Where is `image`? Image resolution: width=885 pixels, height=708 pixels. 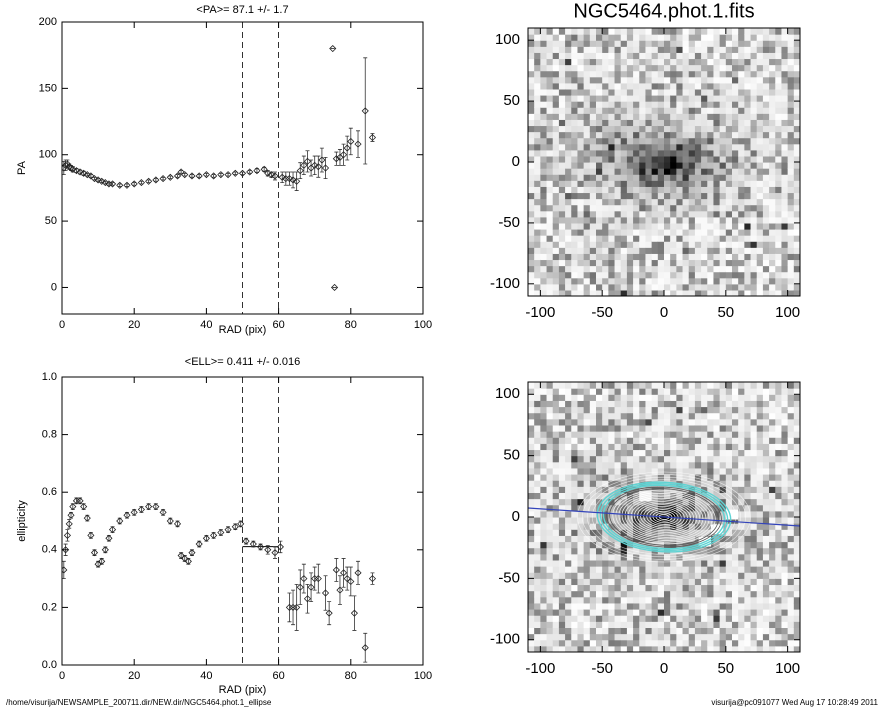 image is located at coordinates (664, 517).